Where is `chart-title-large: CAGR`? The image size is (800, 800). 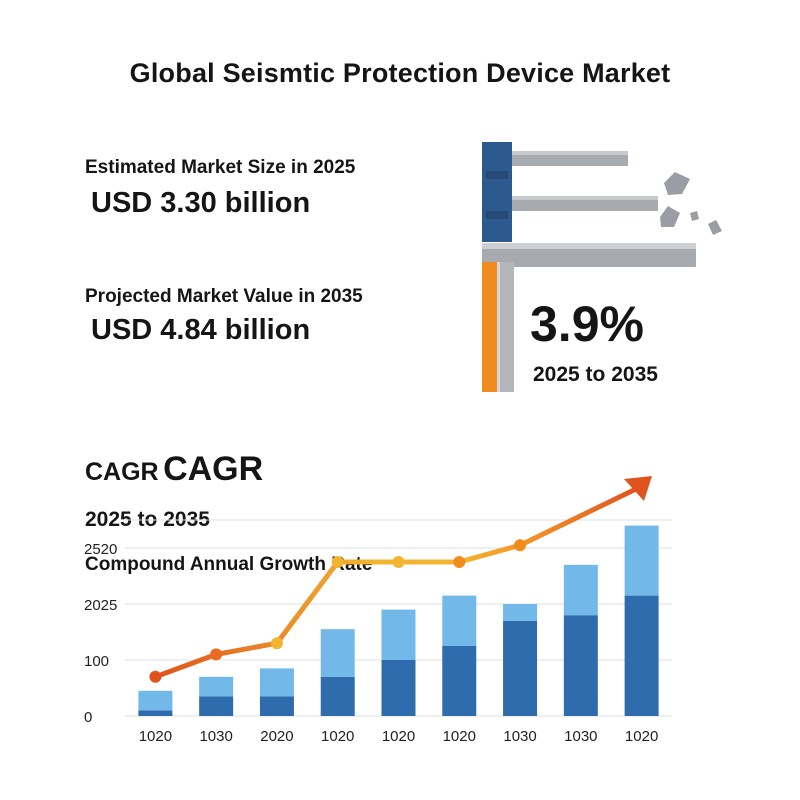
chart-title-large: CAGR is located at coordinates (213, 469).